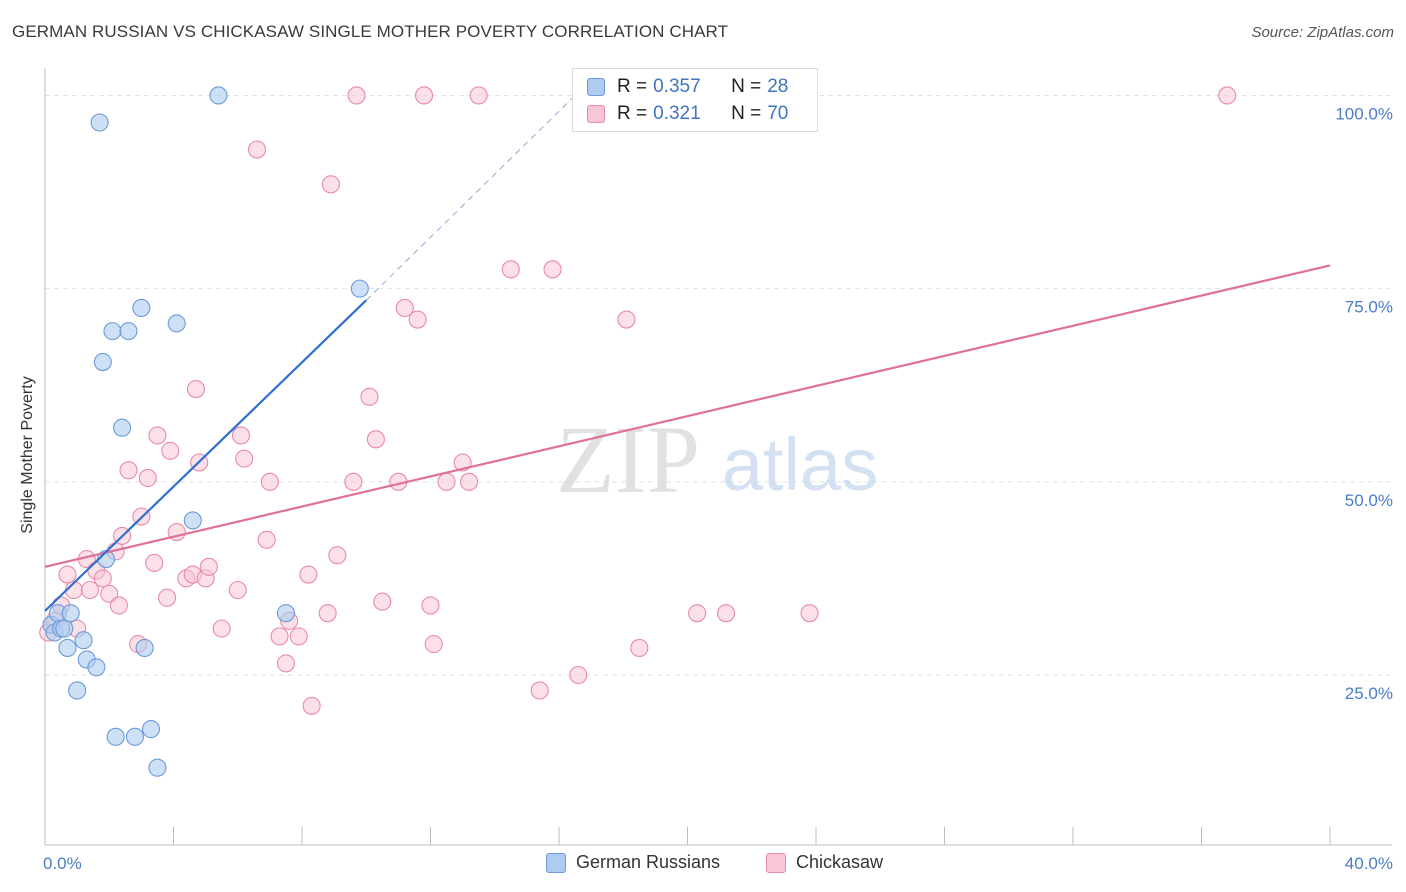 The width and height of the screenshot is (1406, 892). Describe the element at coordinates (776, 862) in the screenshot. I see `legend-swatch-pink` at that location.